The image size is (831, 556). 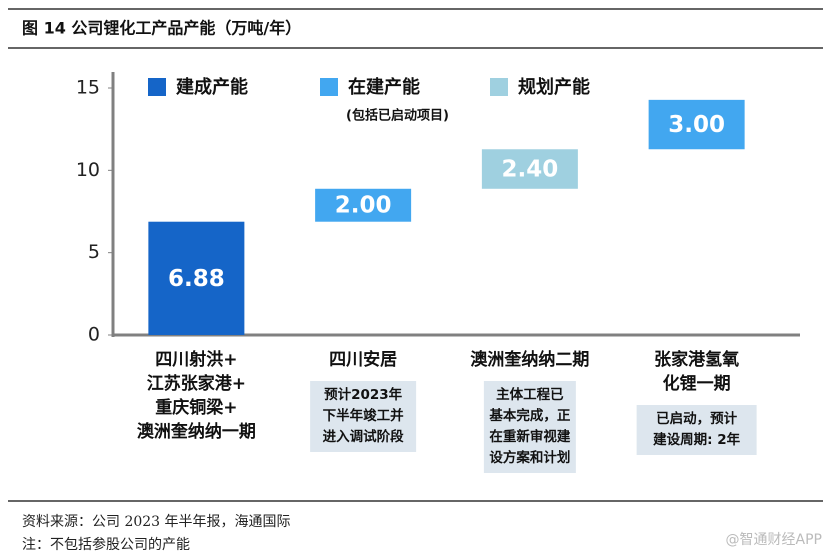 I want to click on y-tick-label: 0, so click(x=94, y=335).